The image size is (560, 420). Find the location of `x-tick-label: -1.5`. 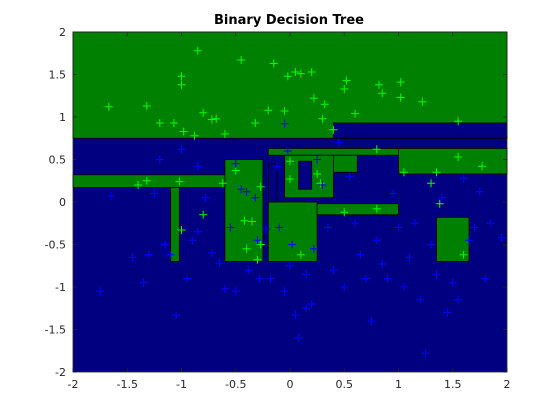

x-tick-label: -1.5 is located at coordinates (127, 384).